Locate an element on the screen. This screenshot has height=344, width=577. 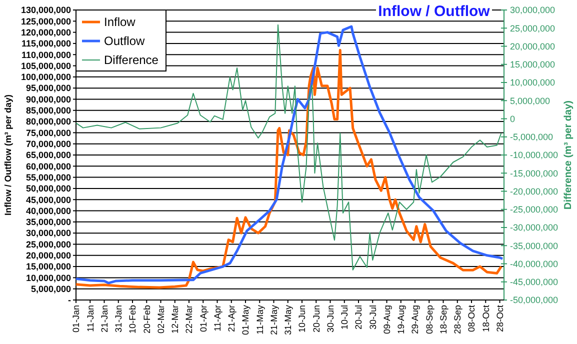
x-tick-label: 18-Oct is located at coordinates (485, 318).